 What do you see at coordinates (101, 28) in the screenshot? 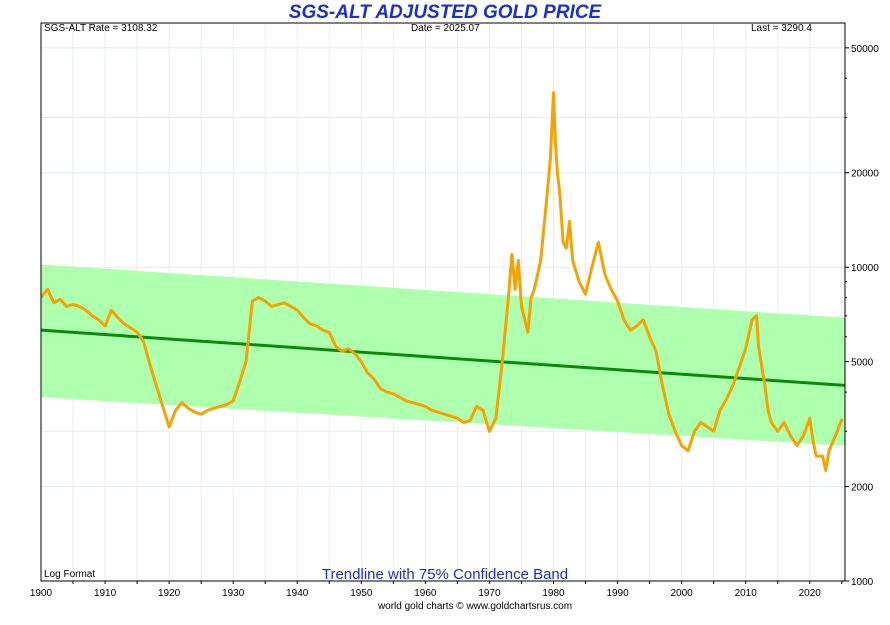
I see `rate-readout: SGS-ALT Rate = 3108.32` at bounding box center [101, 28].